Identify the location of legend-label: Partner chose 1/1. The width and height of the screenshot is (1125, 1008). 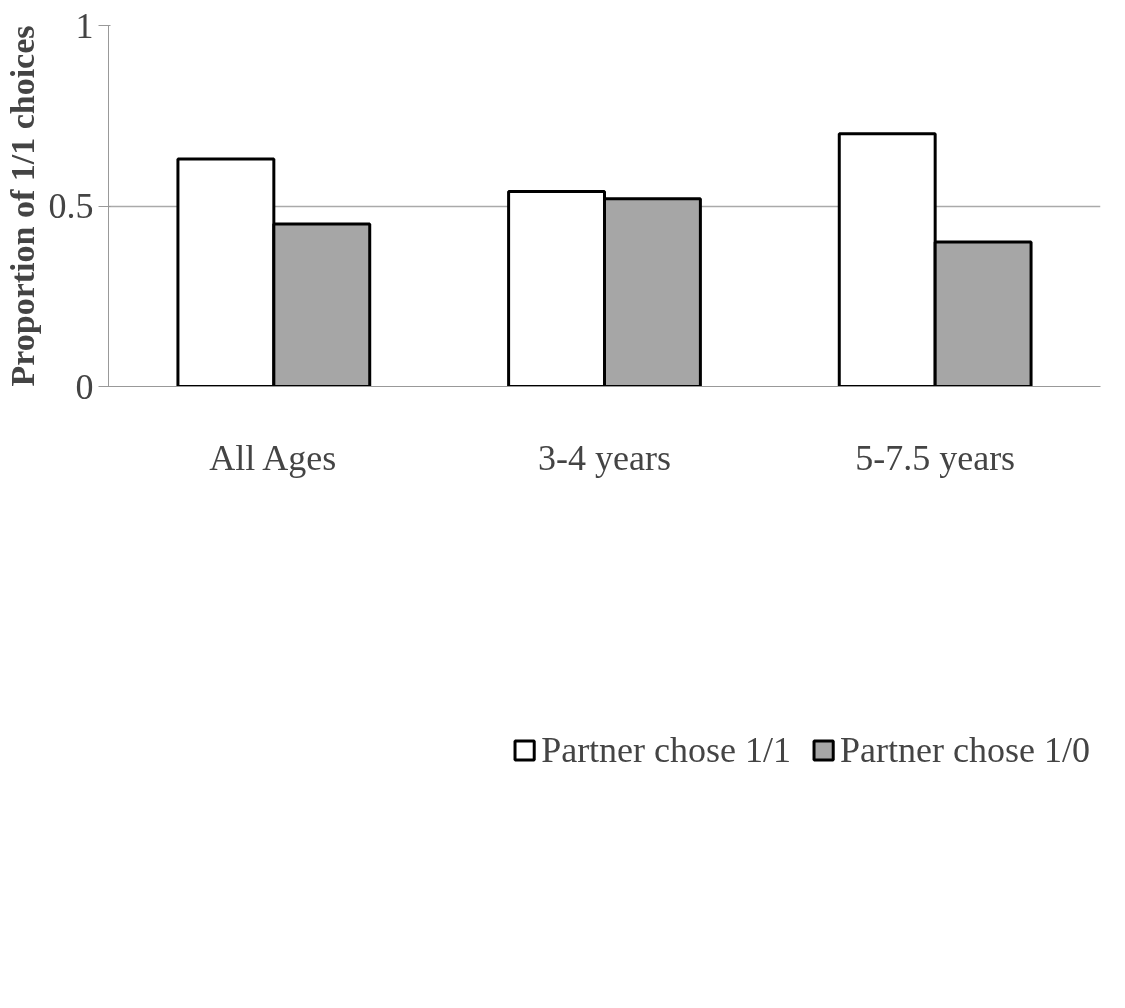
(666, 750).